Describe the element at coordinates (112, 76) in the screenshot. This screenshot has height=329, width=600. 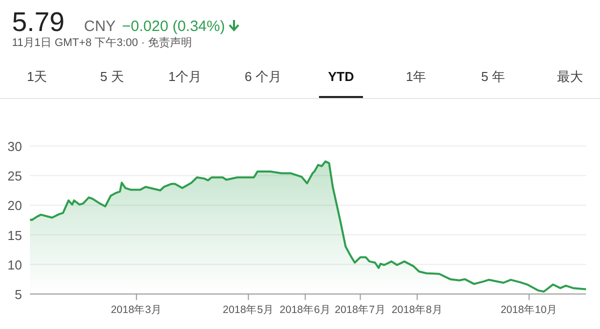
I see `text: 5 天` at that location.